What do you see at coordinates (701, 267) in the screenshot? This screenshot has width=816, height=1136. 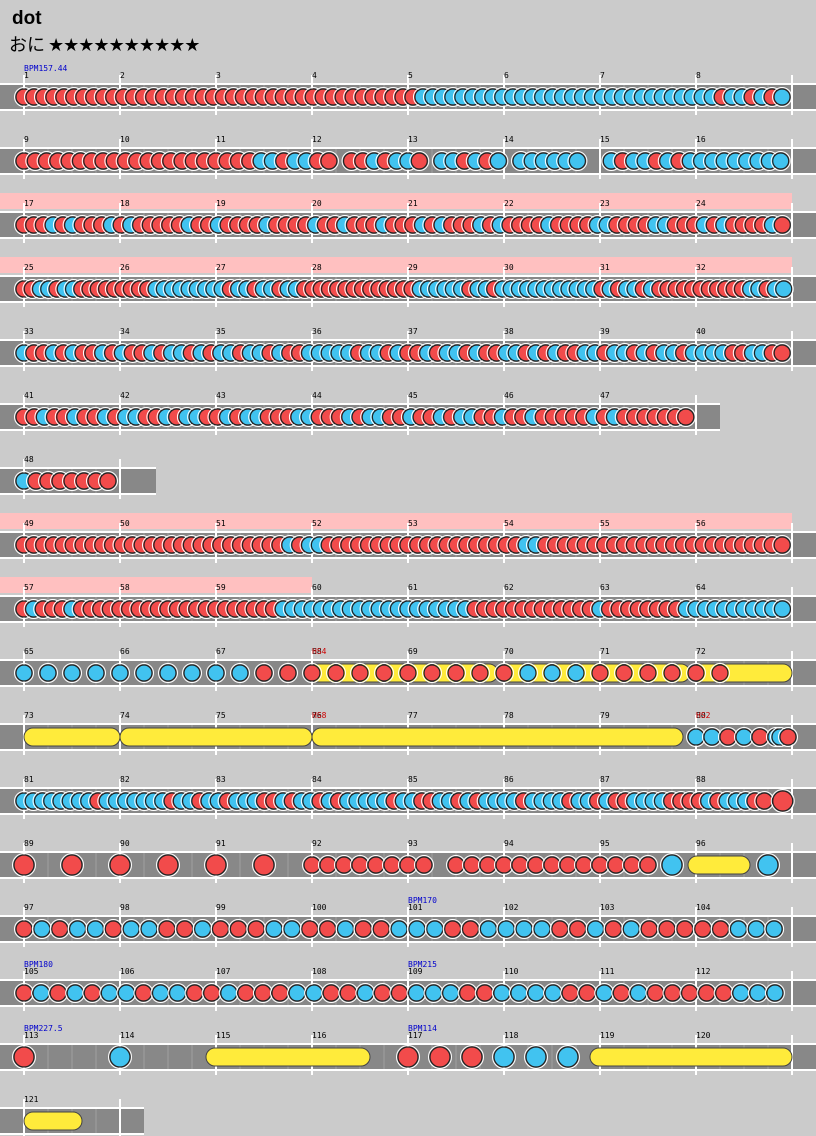 I see `measure-number: 32` at bounding box center [701, 267].